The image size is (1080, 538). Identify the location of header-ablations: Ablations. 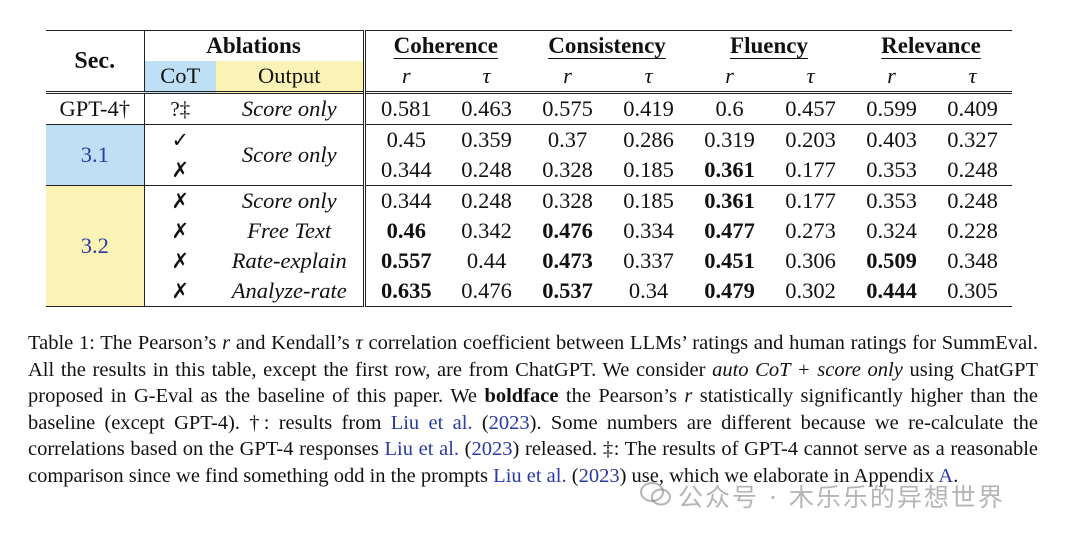
(255, 45).